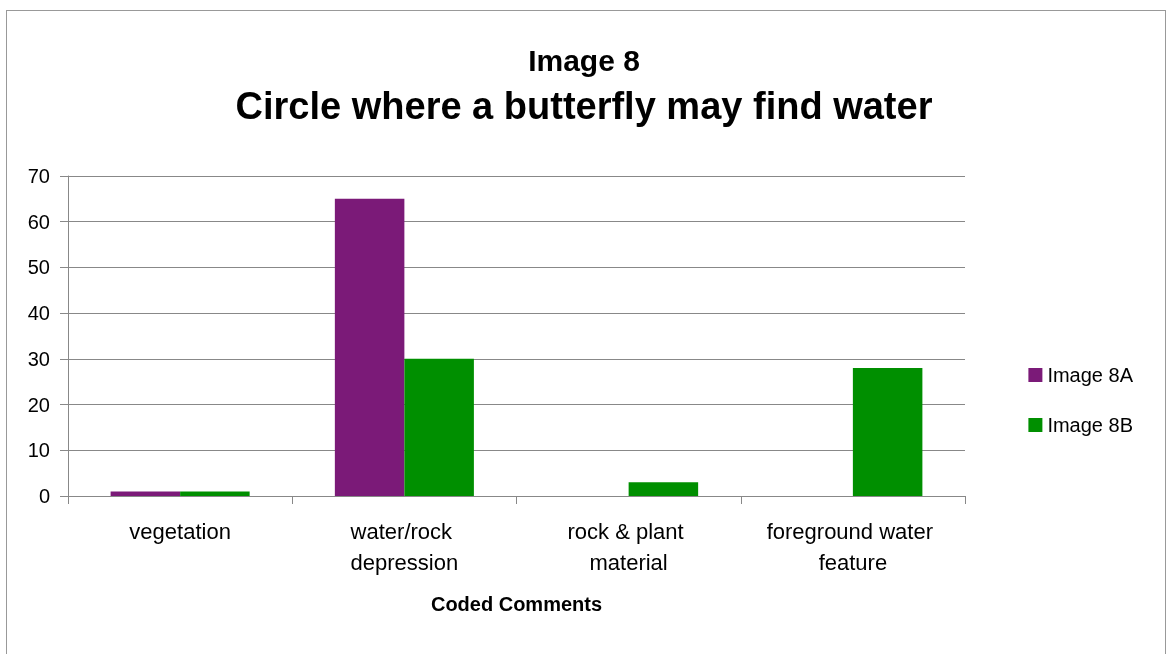  What do you see at coordinates (38, 404) in the screenshot?
I see `y-tick-label: 20` at bounding box center [38, 404].